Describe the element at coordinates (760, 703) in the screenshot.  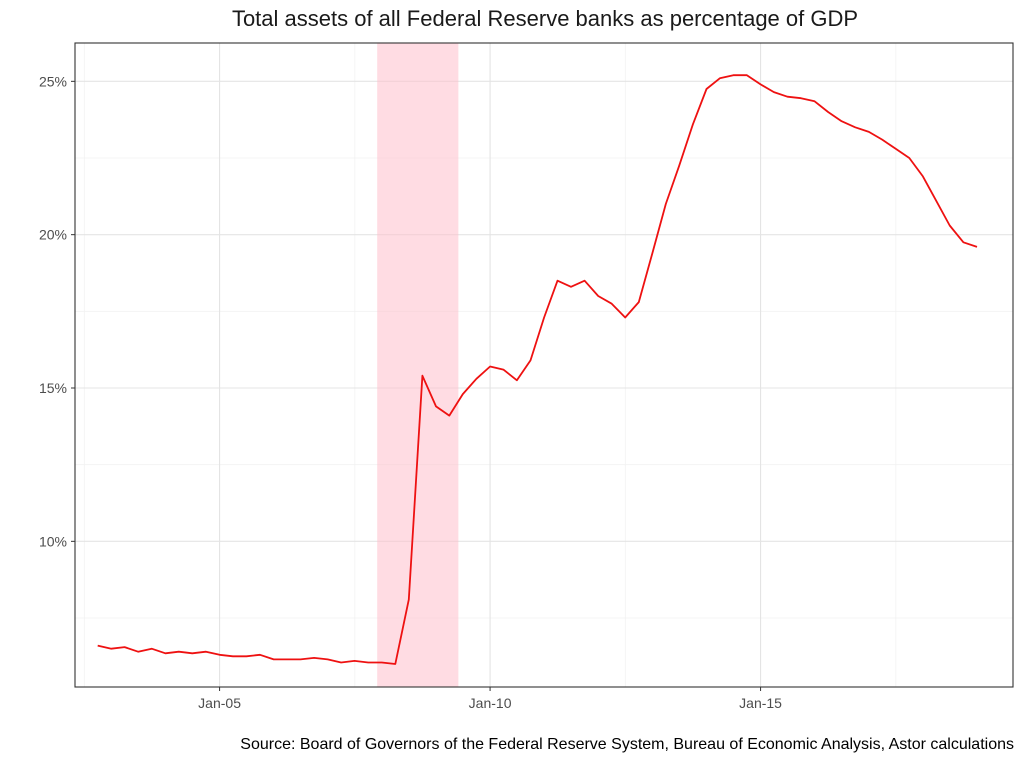
I see `x-tick-label: Jan-15` at that location.